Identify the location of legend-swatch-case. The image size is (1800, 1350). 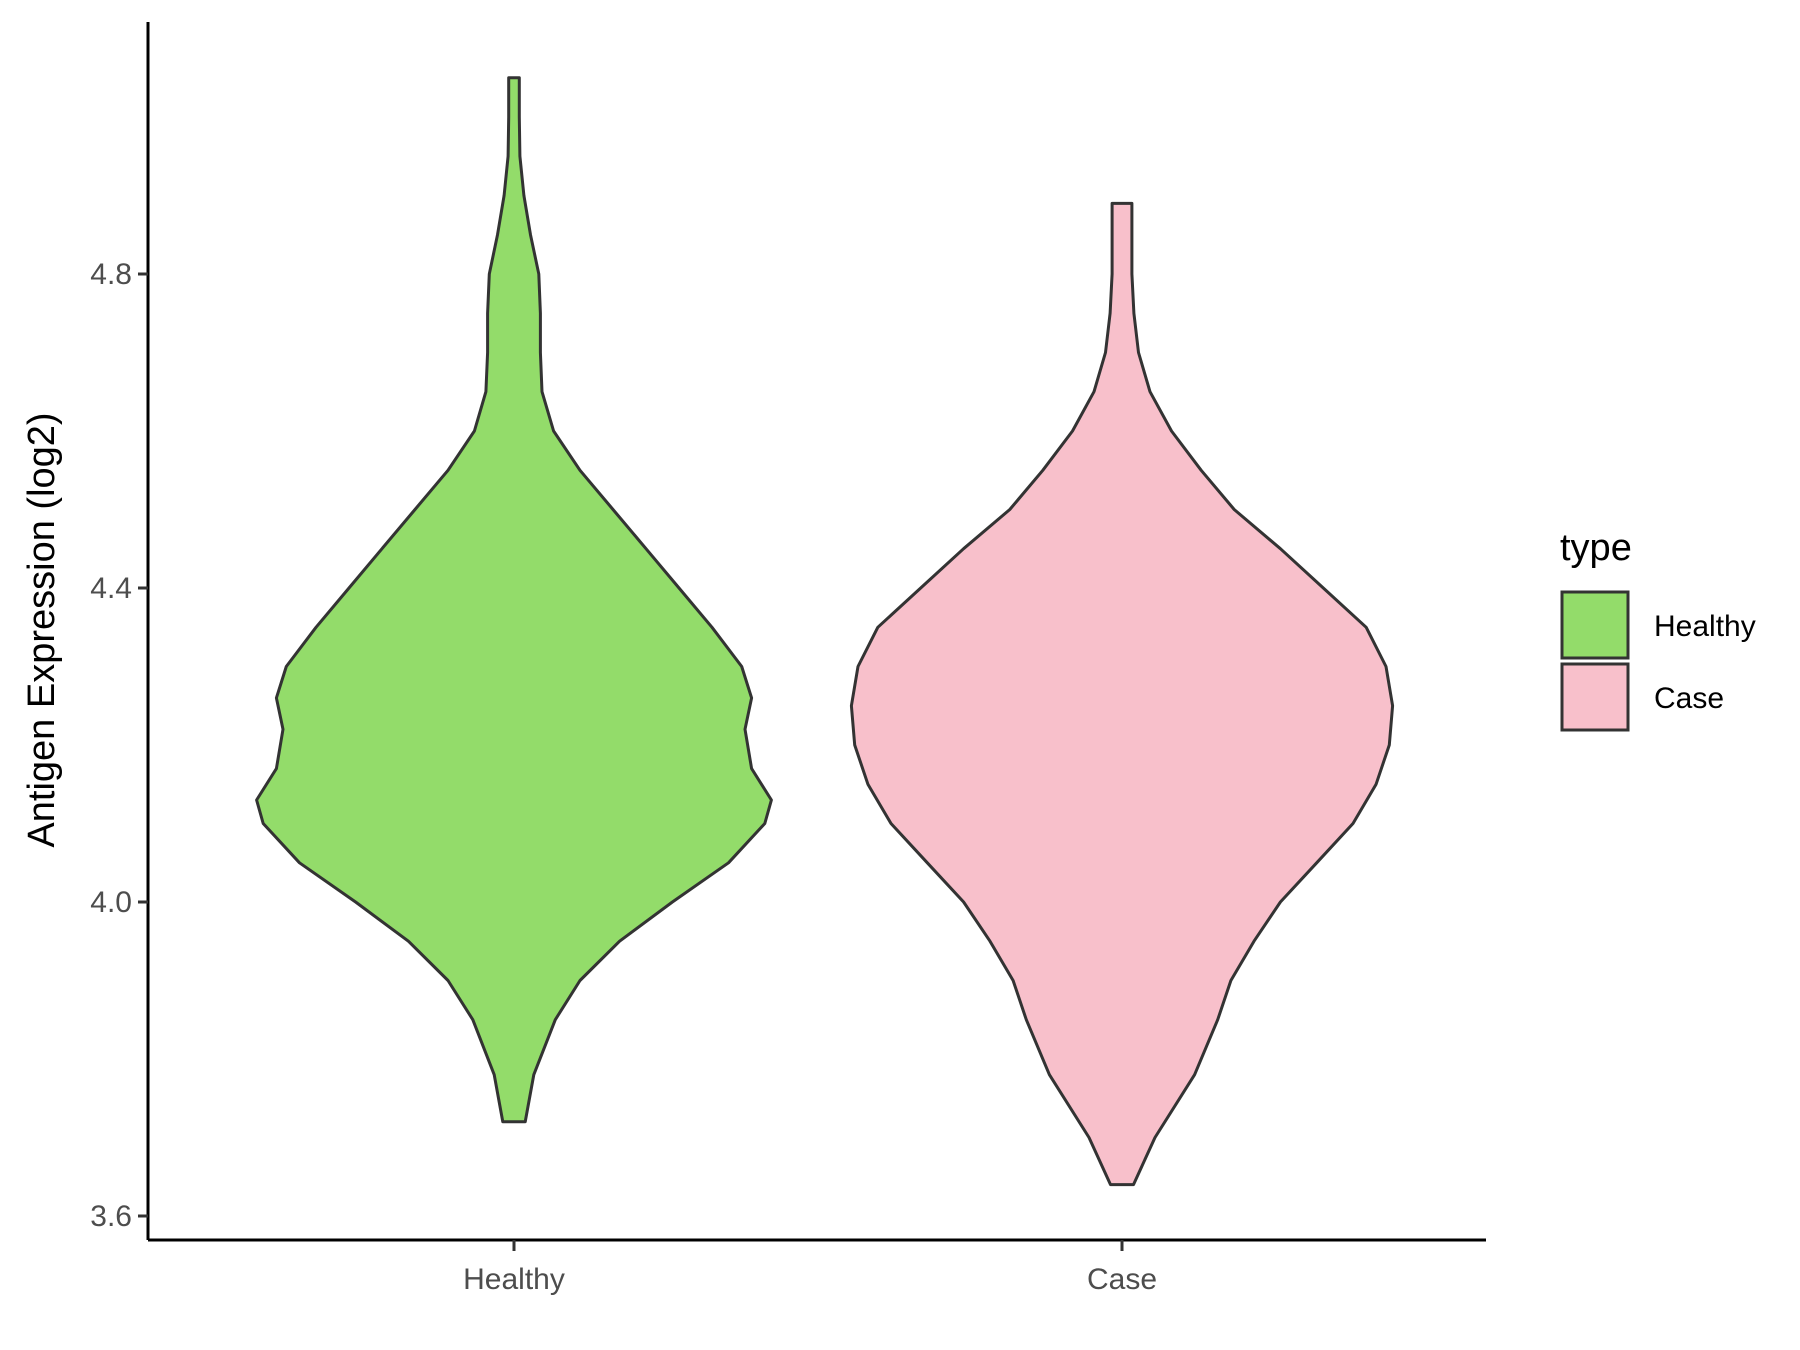
(1595, 697).